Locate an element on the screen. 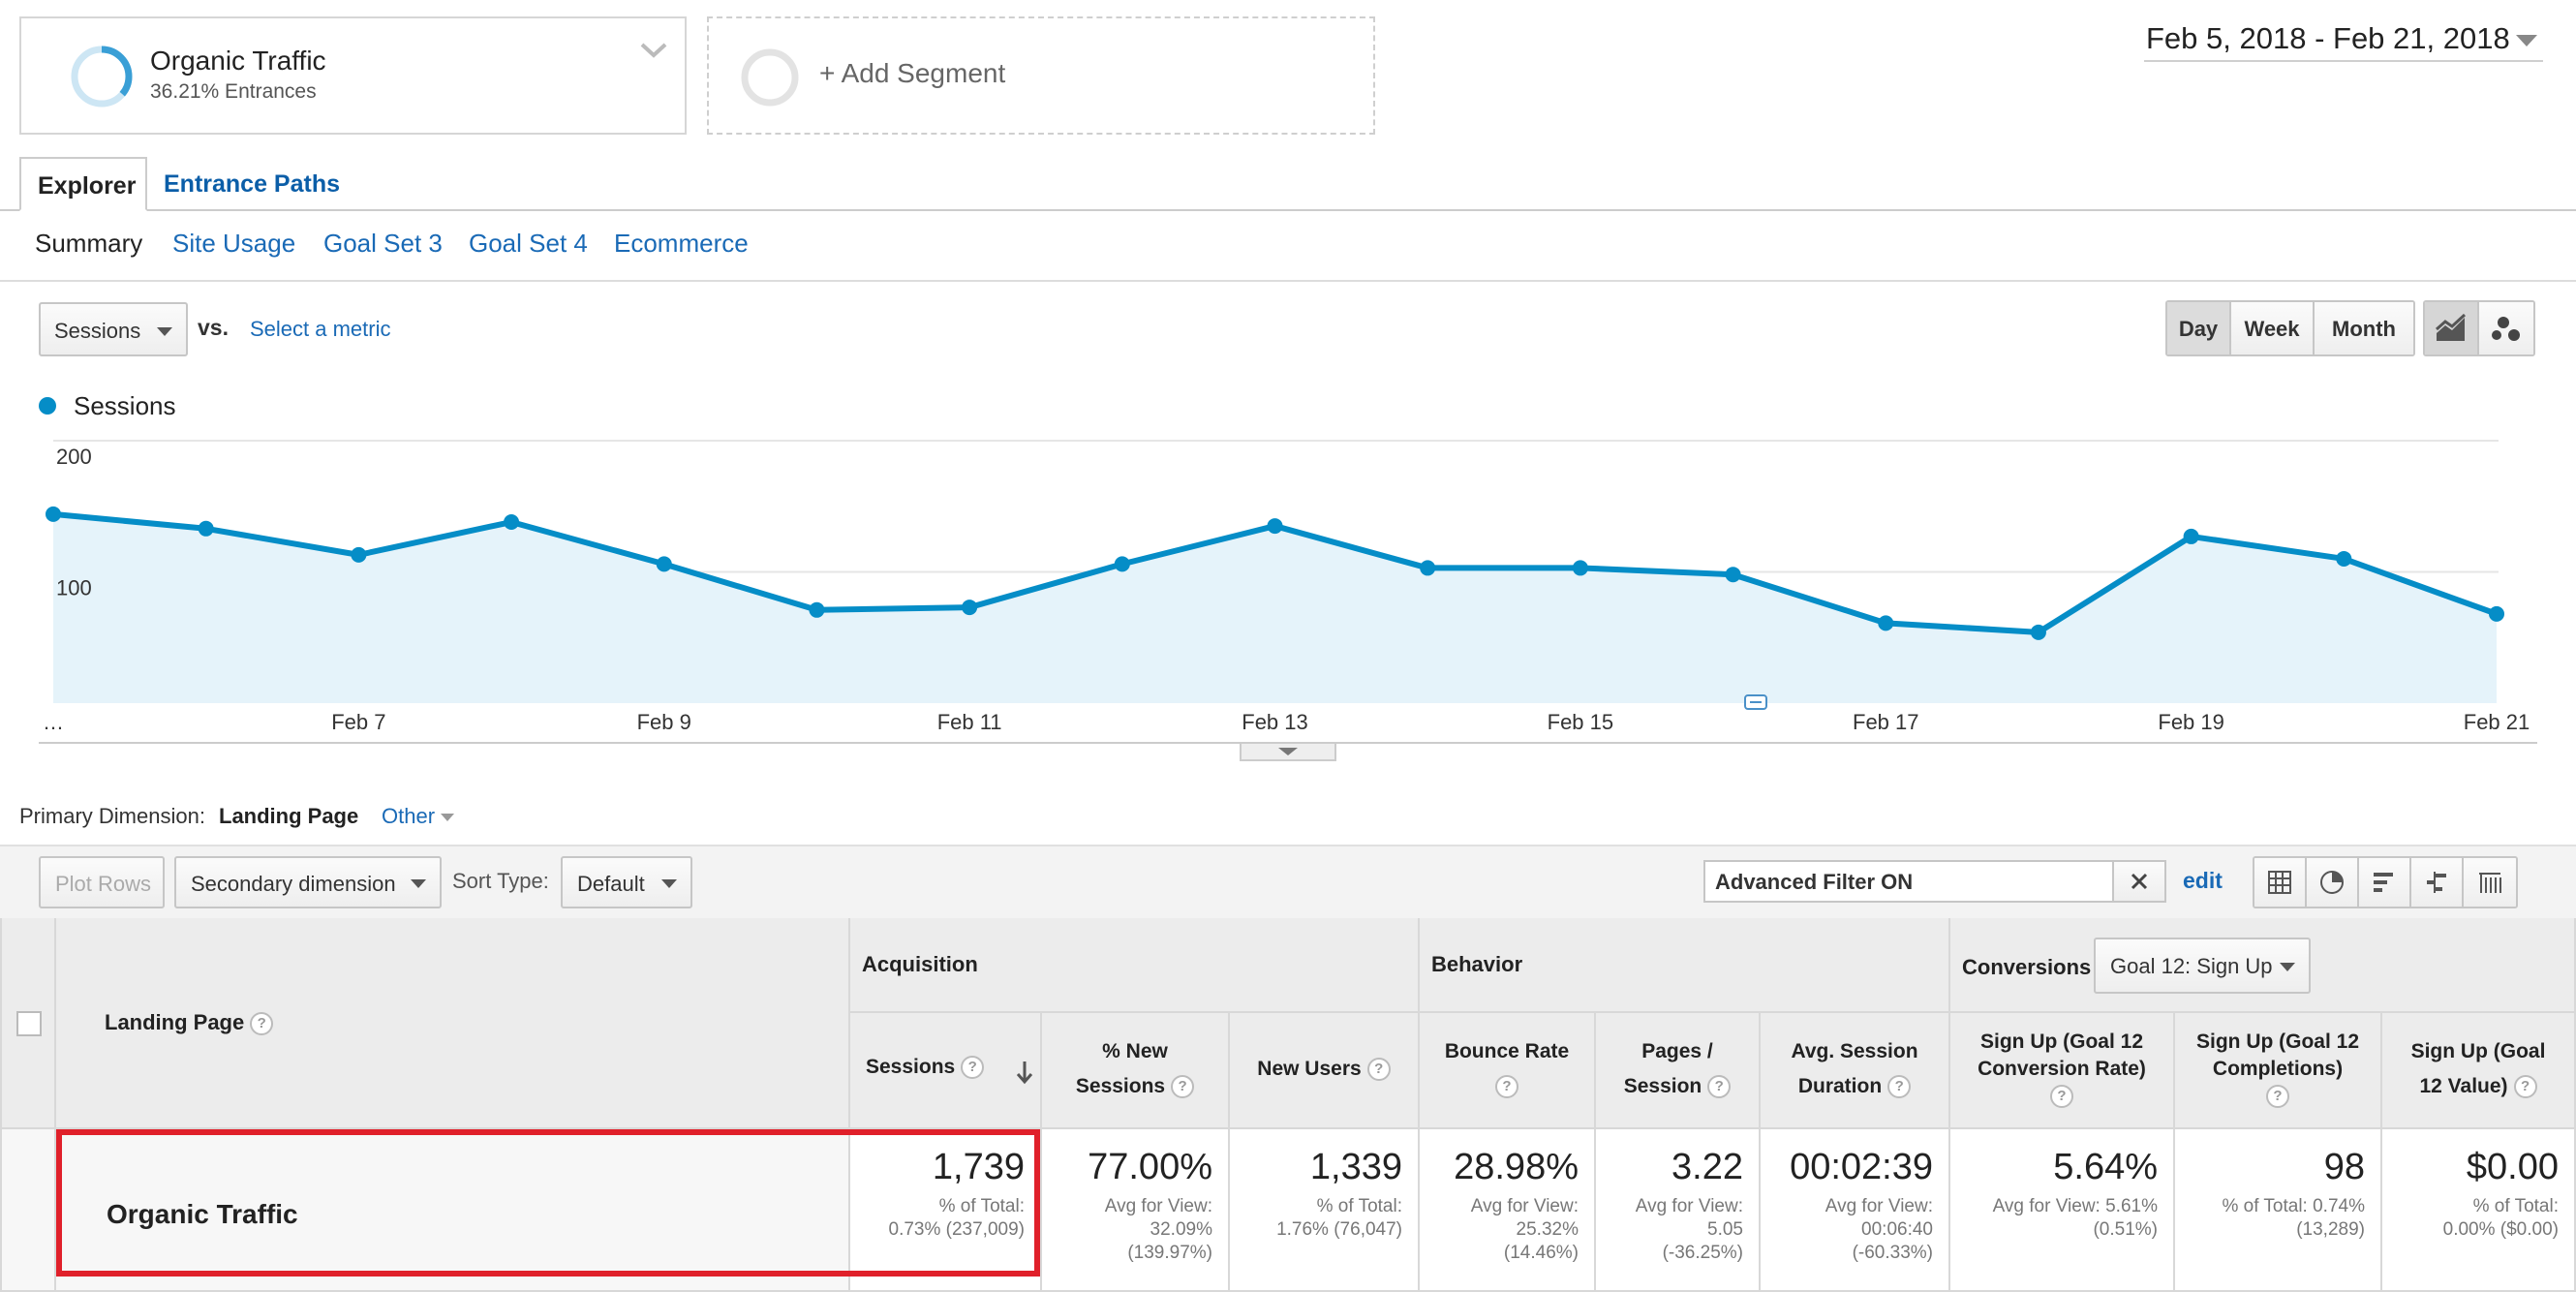 This screenshot has width=2576, height=1292. month-button: Month is located at coordinates (2364, 328).